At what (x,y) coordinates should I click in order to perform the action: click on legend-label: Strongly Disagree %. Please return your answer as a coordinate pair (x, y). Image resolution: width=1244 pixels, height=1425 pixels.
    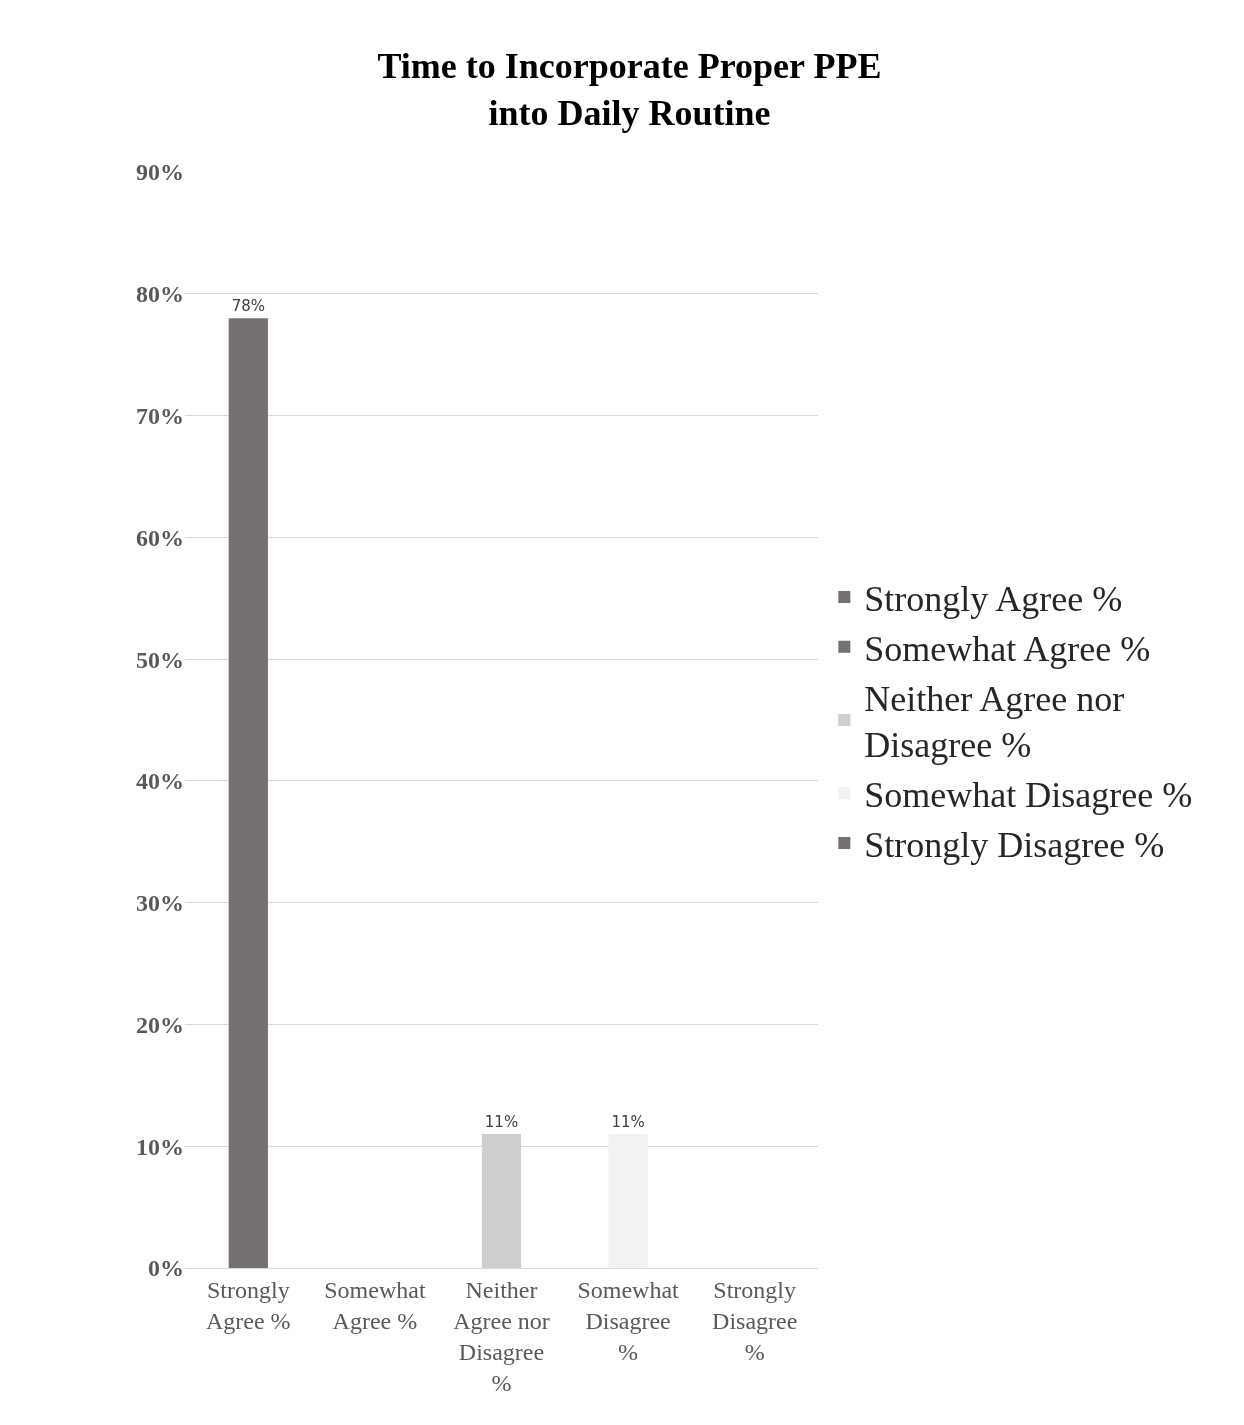
    Looking at the image, I should click on (1014, 844).